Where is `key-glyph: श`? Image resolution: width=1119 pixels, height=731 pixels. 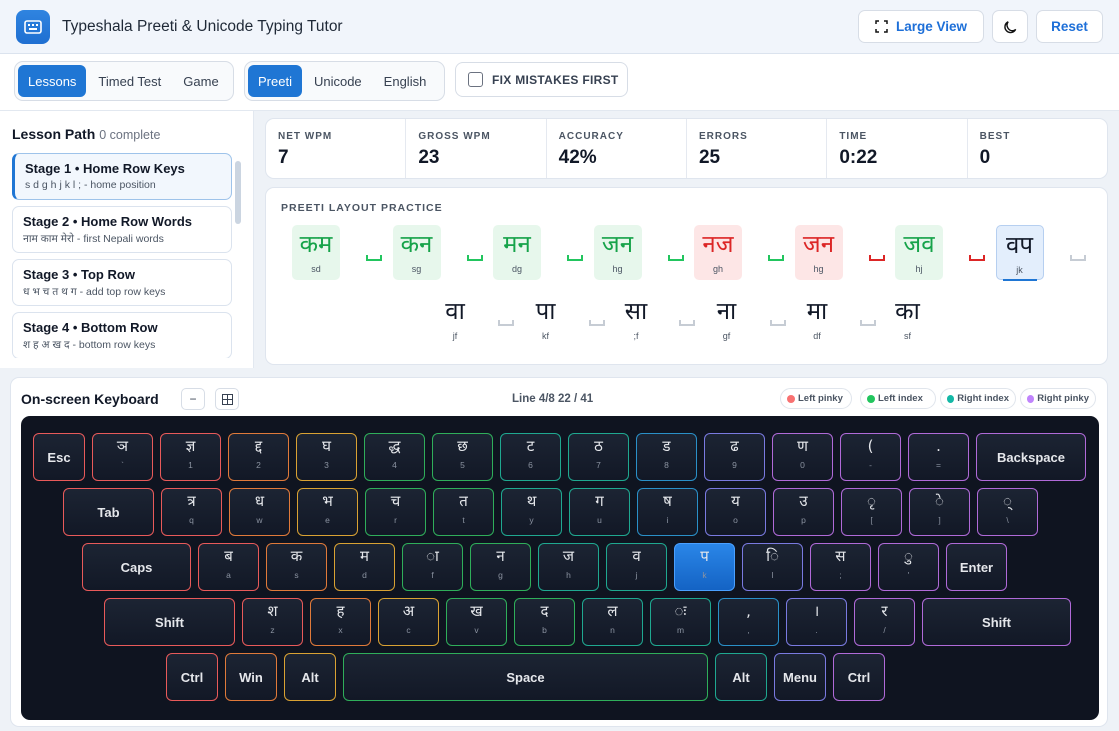 key-glyph: श is located at coordinates (272, 611).